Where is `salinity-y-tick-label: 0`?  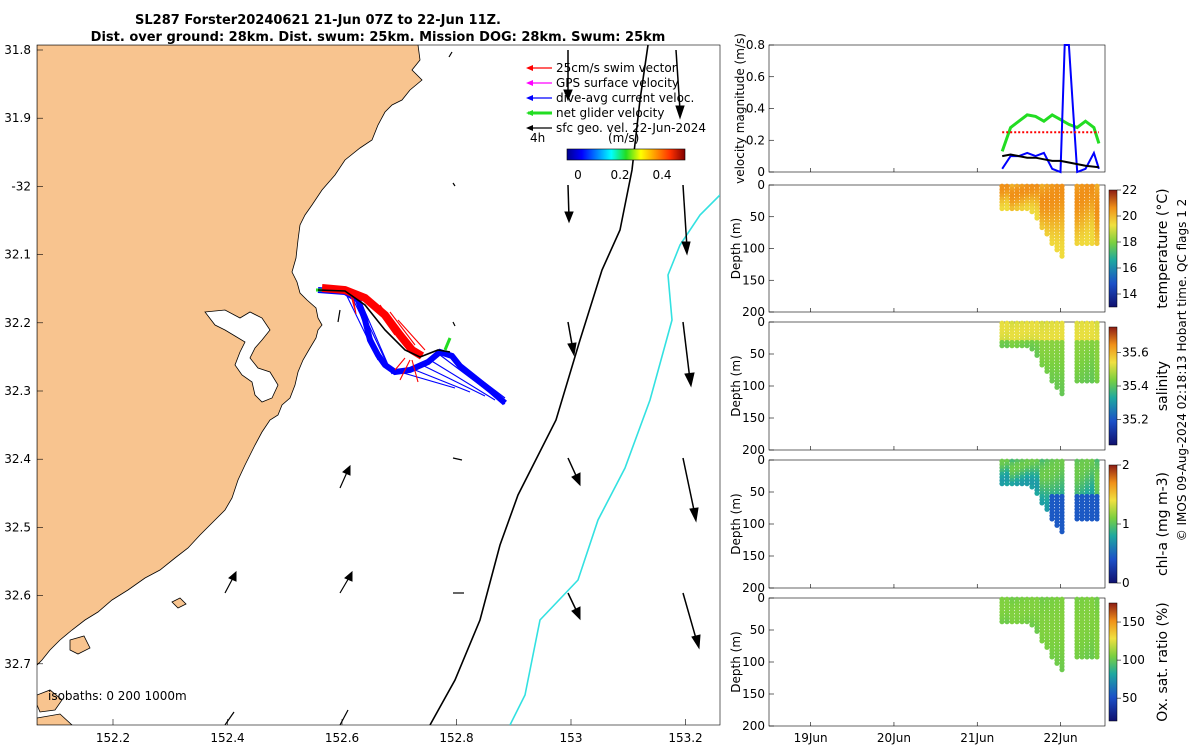
salinity-y-tick-label: 0 is located at coordinates (761, 322).